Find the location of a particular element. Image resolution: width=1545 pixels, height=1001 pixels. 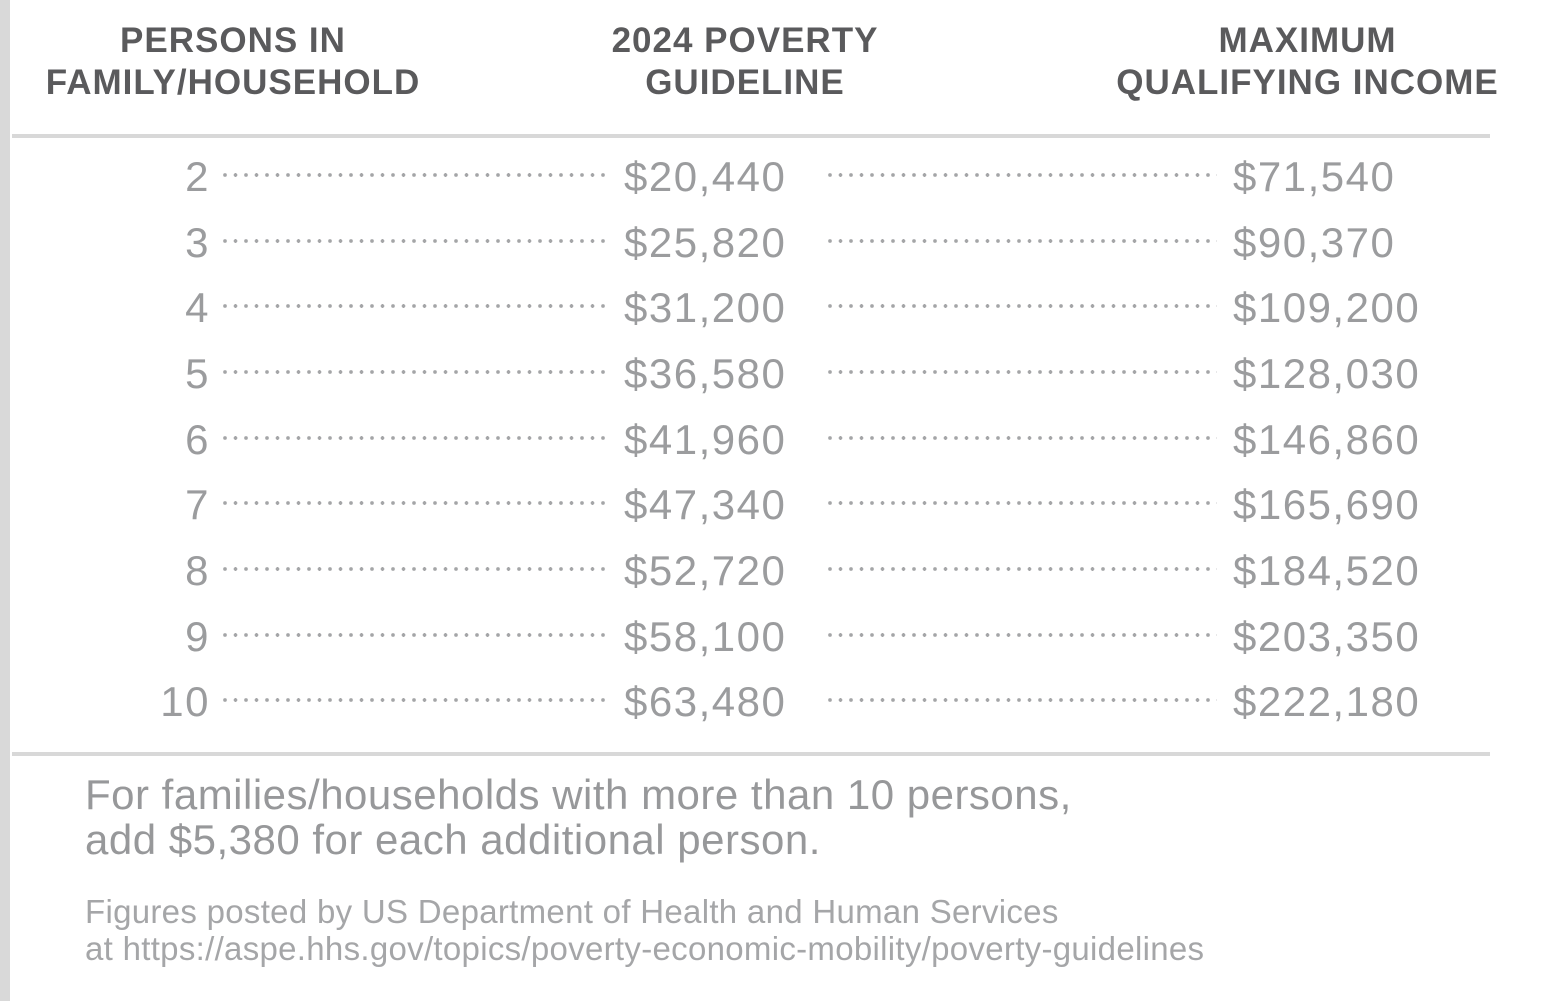

max-income-cell: $165,690 is located at coordinates (1327, 505).